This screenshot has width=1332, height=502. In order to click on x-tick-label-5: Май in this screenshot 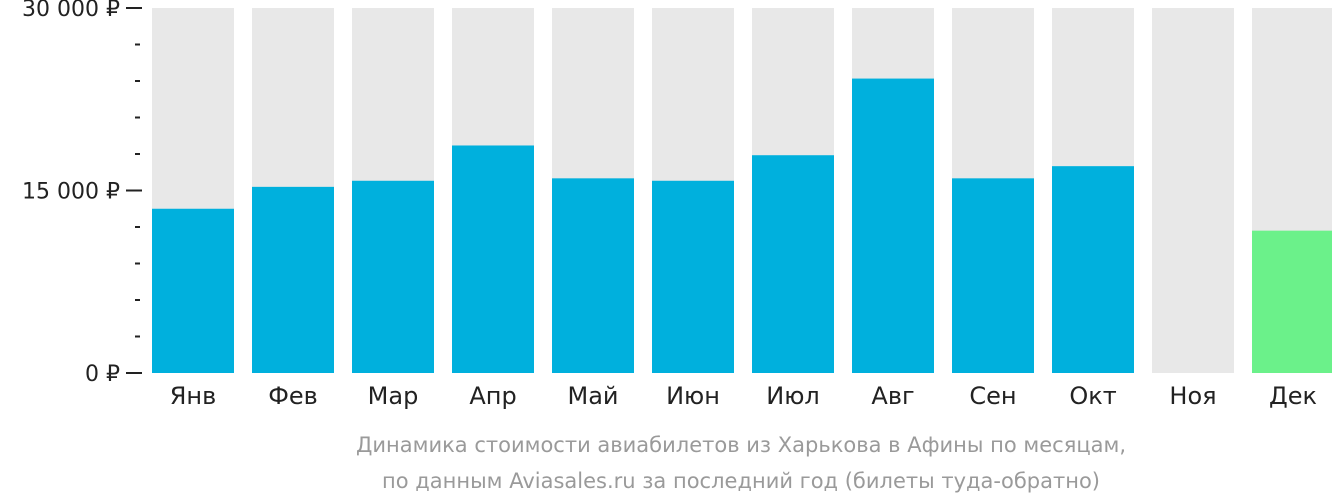, I will do `click(592, 396)`.